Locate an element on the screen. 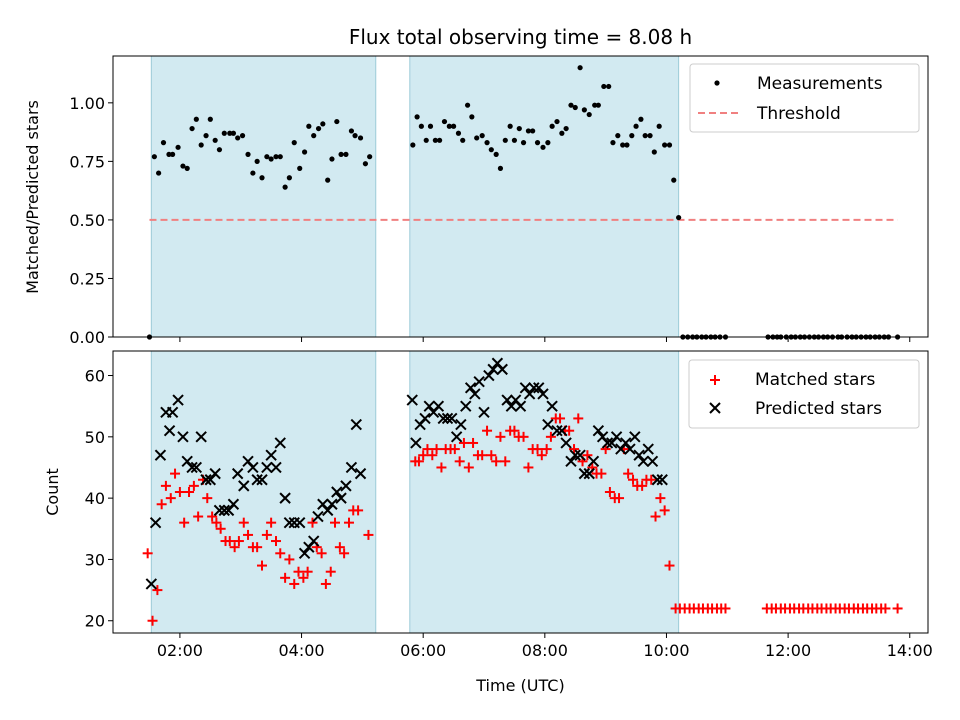 The width and height of the screenshot is (960, 720). y-tick-label: 1.00 is located at coordinates (87, 103).